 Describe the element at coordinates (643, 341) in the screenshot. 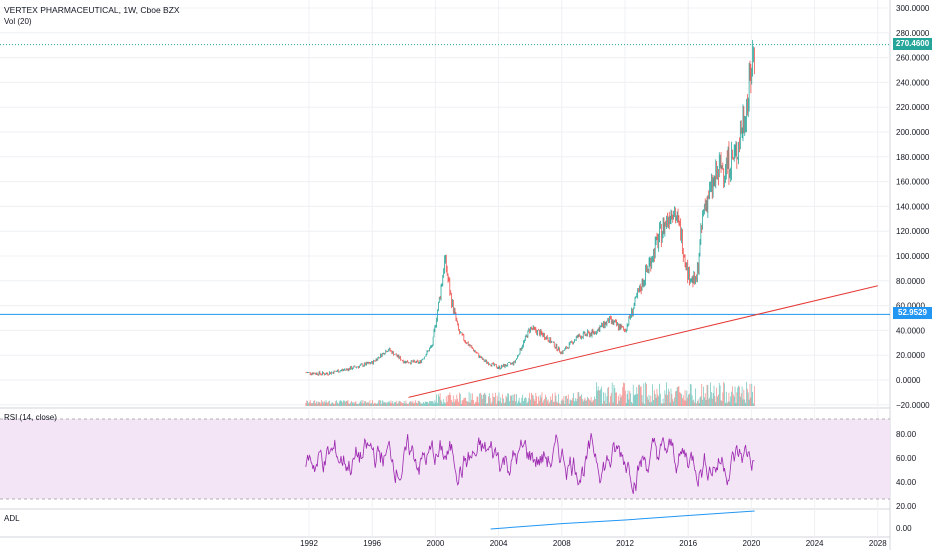

I see `trend-line` at that location.